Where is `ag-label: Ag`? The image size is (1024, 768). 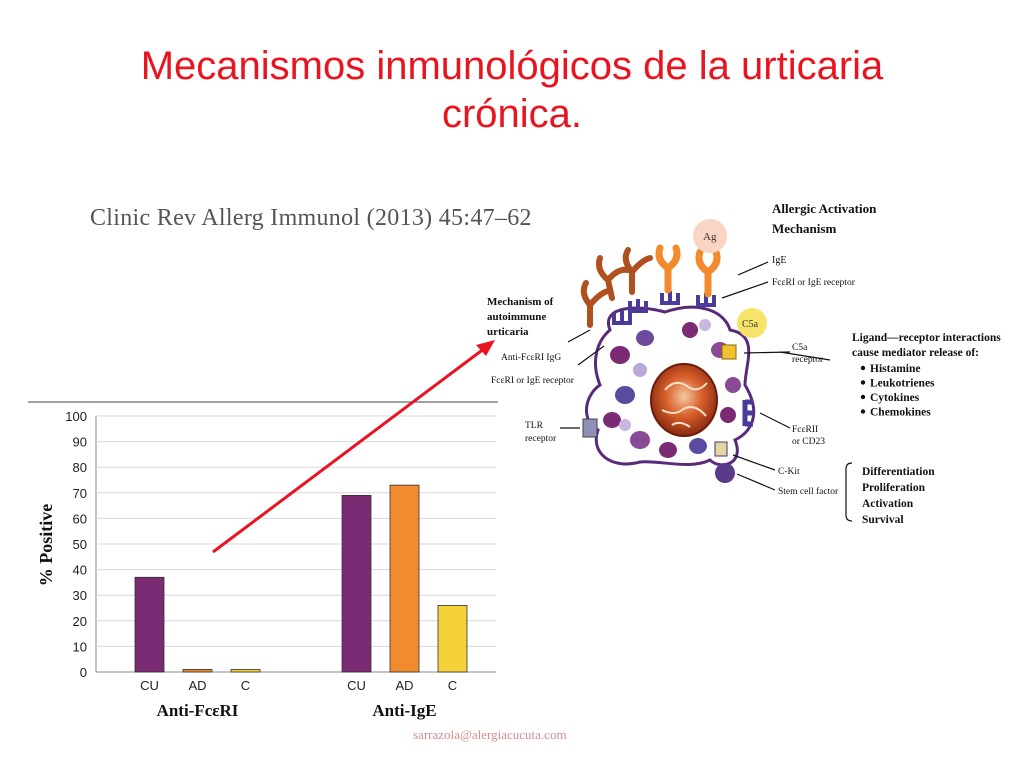
ag-label: Ag is located at coordinates (710, 237).